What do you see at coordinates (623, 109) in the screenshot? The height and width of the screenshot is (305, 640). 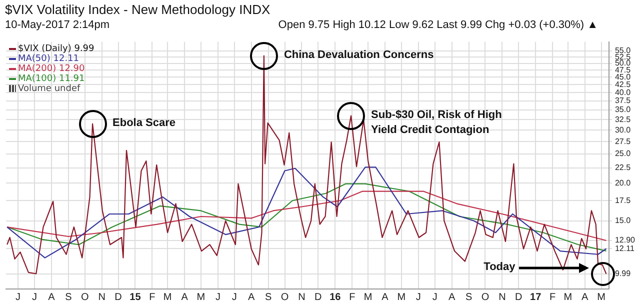 I see `y-tick-label: 35.0` at bounding box center [623, 109].